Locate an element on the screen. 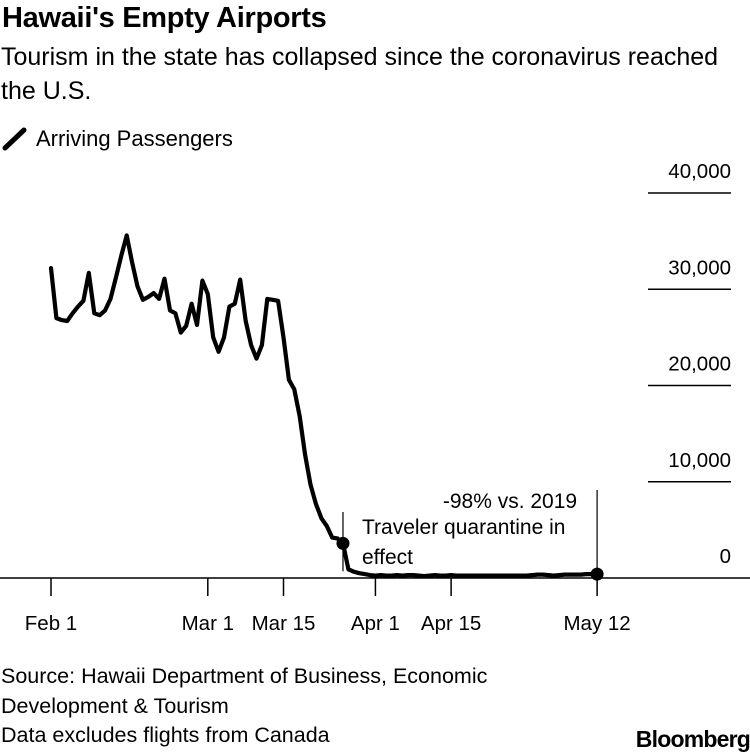  chart-legend: Arriving Passengers is located at coordinates (117, 139).